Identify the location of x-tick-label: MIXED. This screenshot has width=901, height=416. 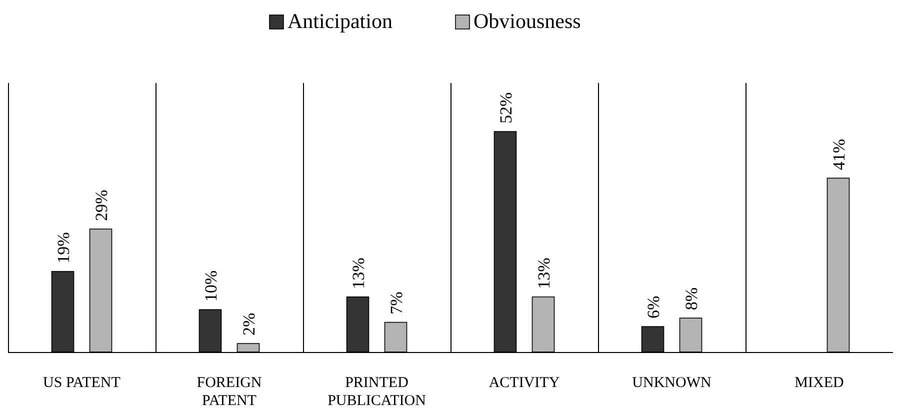
(819, 383).